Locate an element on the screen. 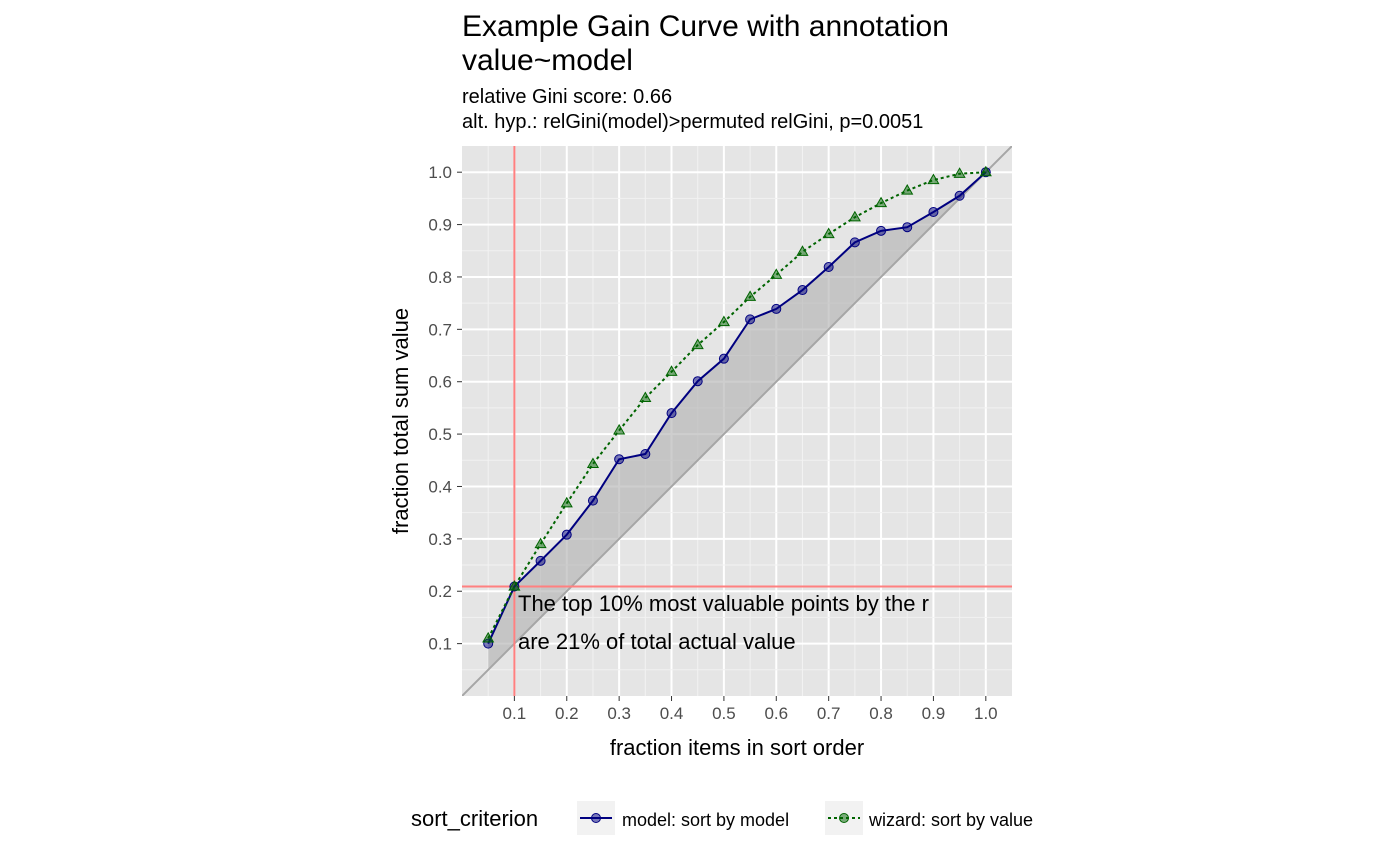  legend-title: sort_criterion is located at coordinates (474, 818).